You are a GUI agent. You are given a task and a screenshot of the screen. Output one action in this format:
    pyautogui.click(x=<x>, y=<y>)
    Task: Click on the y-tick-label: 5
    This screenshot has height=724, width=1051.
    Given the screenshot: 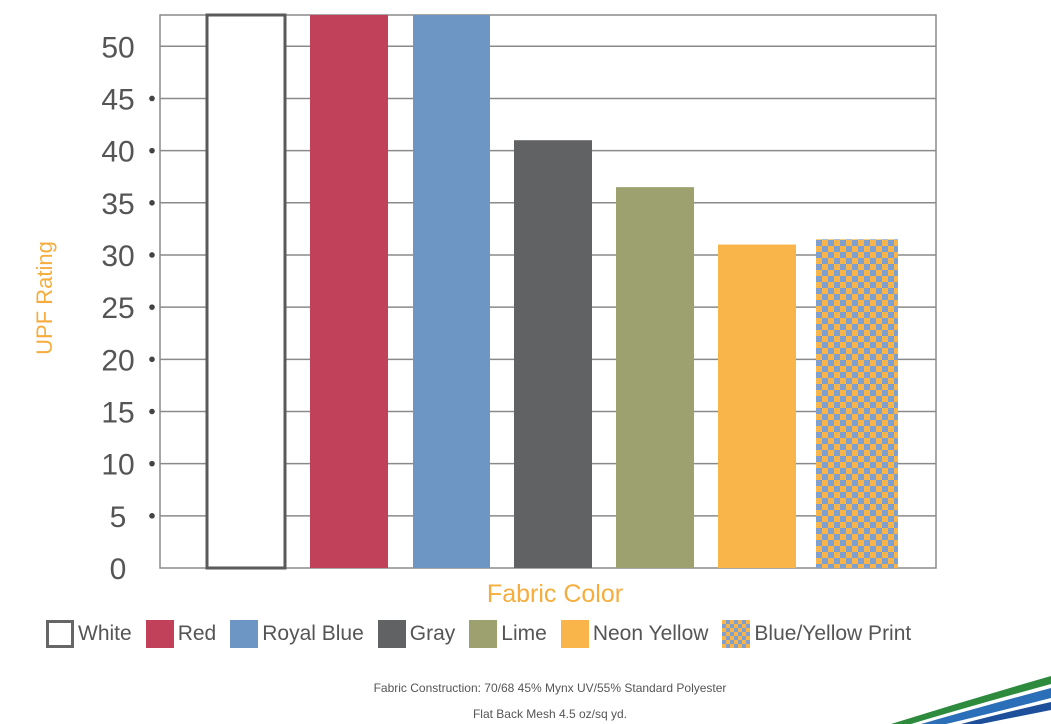 What is the action you would take?
    pyautogui.click(x=118, y=517)
    